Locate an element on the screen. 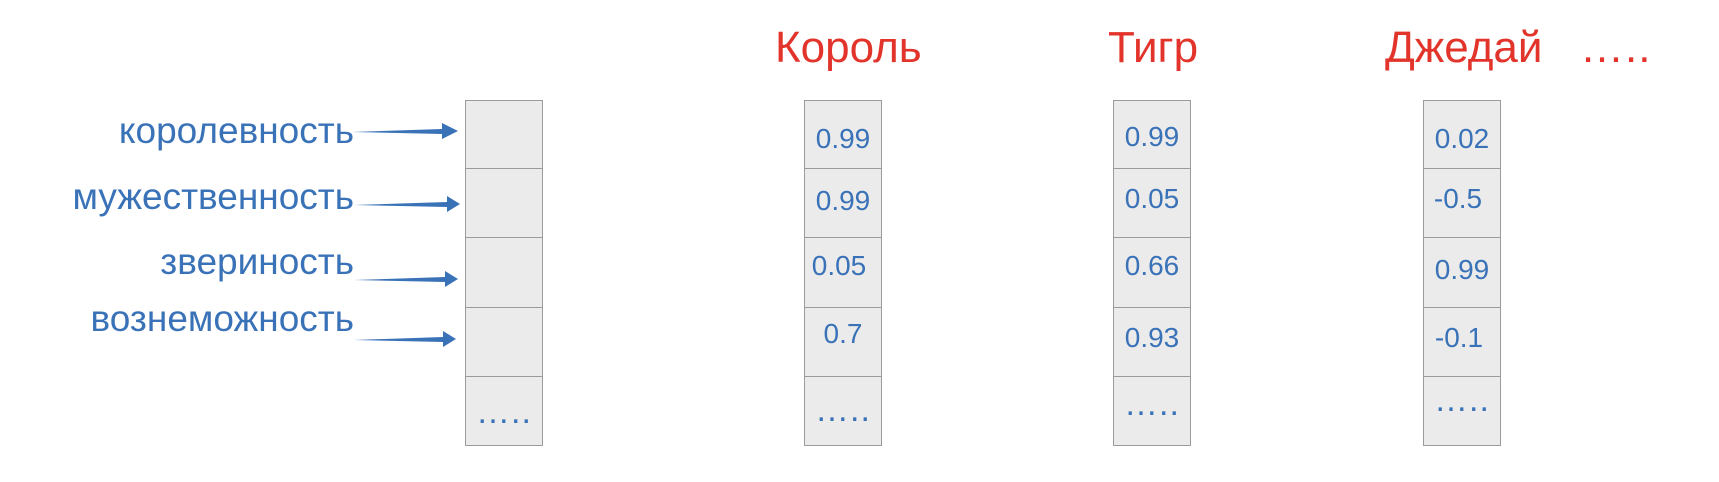 The image size is (1719, 482). vector-value: 0.7 is located at coordinates (843, 333).